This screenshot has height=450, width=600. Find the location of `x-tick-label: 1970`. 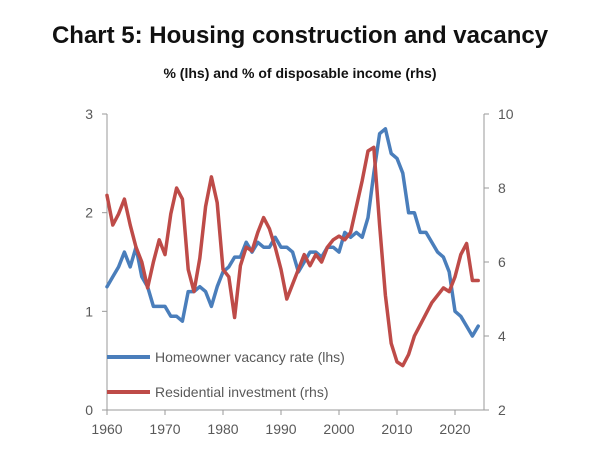

x-tick-label: 1970 is located at coordinates (164, 429).